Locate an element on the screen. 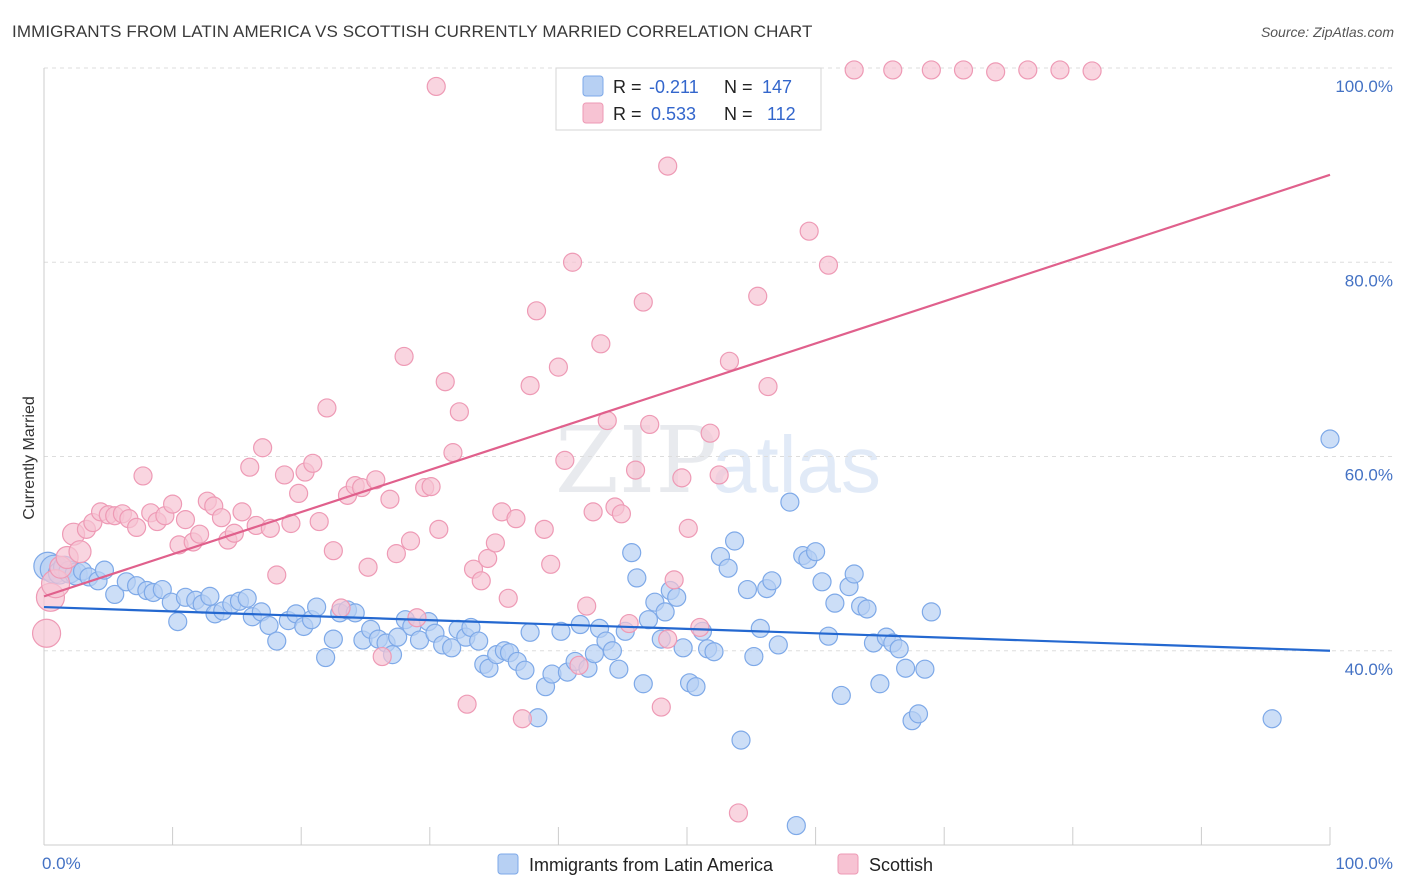  y-tick-label-100: 100.0% is located at coordinates (1364, 86).